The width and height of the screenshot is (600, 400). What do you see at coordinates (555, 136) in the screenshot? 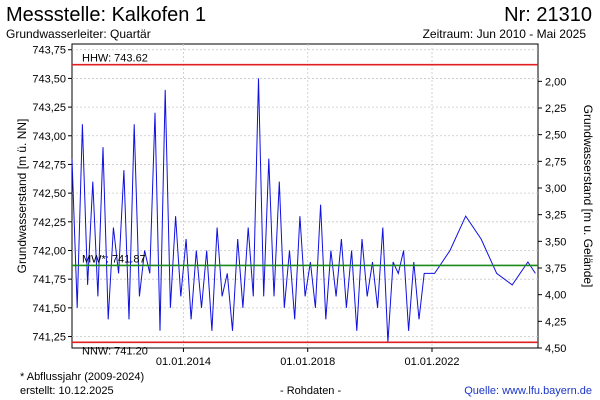
I see `y2-tick-label: 2,50` at bounding box center [555, 136].